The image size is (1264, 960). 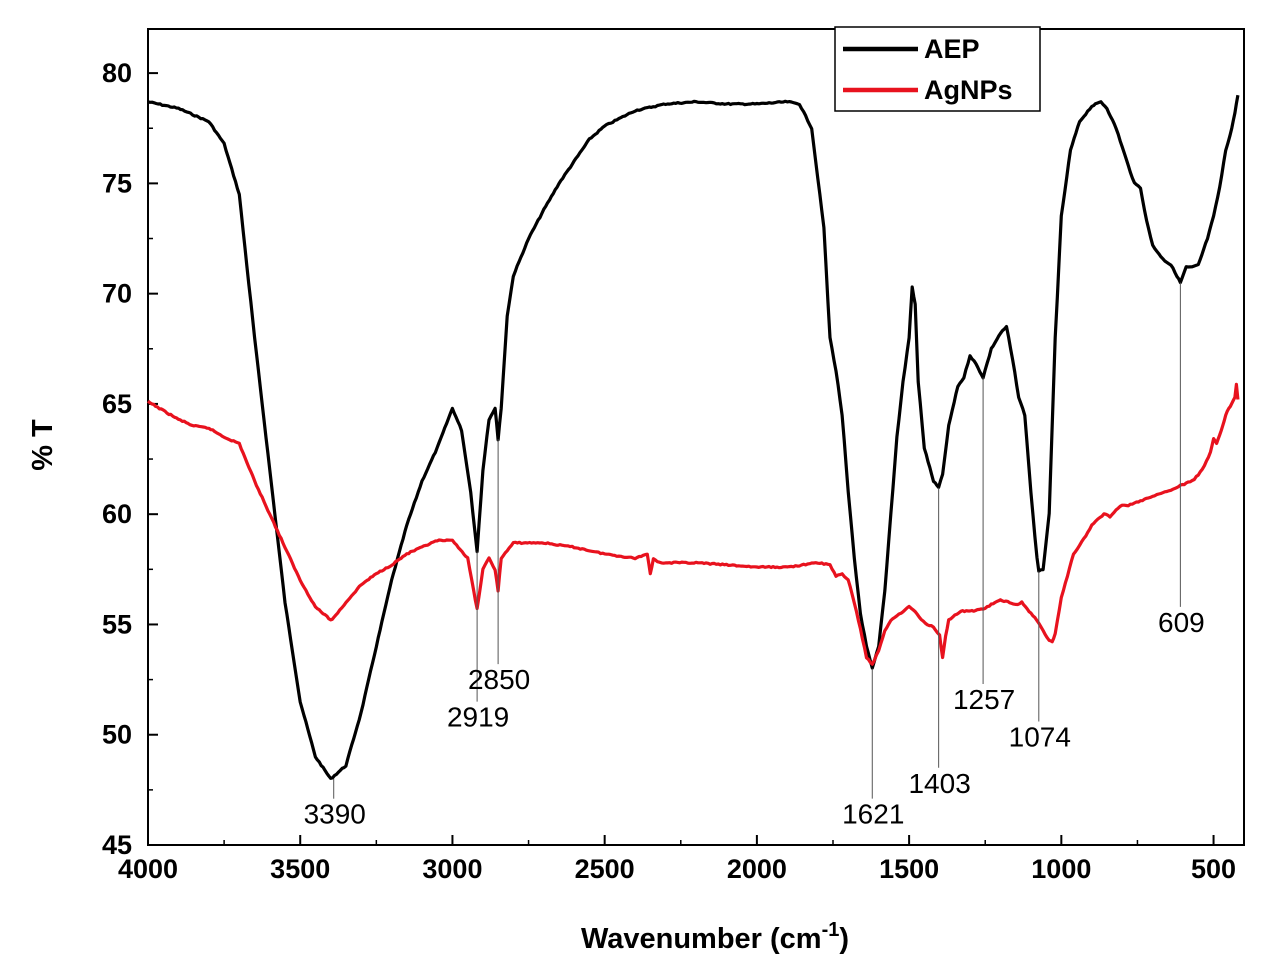 What do you see at coordinates (1213, 869) in the screenshot?
I see `x-tick-label: 500` at bounding box center [1213, 869].